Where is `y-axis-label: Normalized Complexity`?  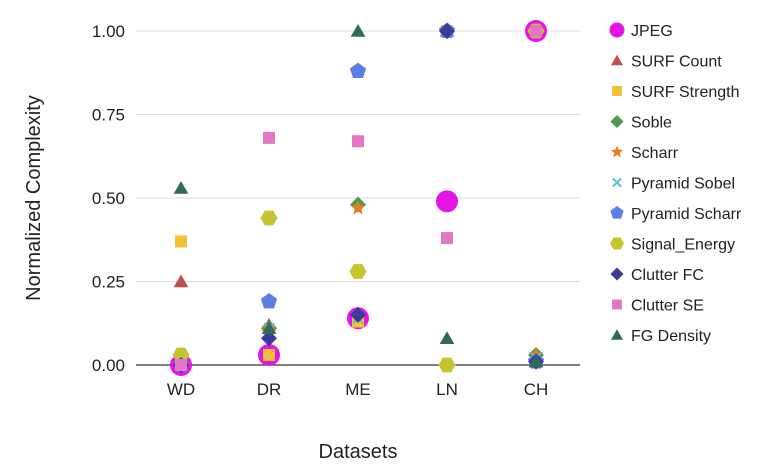
y-axis-label: Normalized Complexity is located at coordinates (34, 198).